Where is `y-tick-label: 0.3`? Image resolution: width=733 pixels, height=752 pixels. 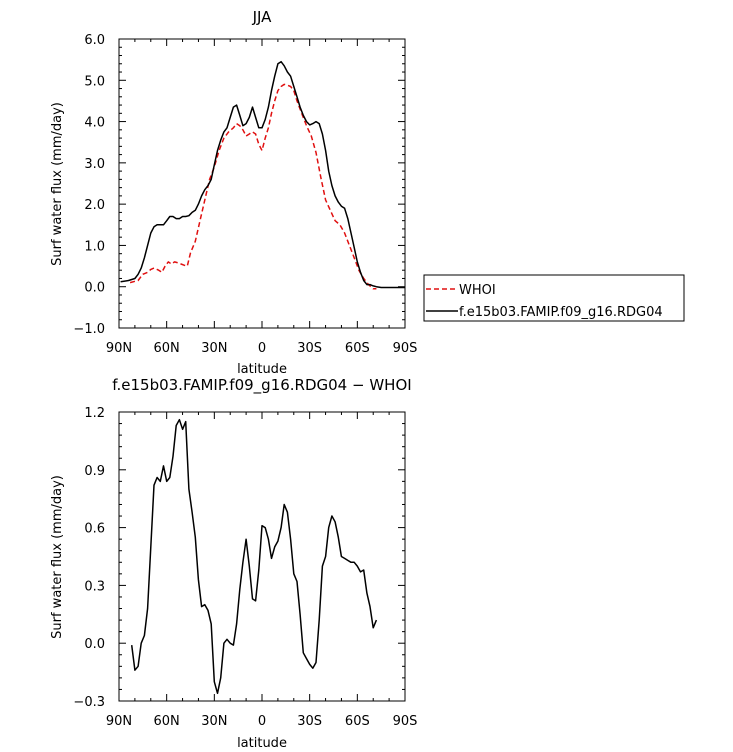 y-tick-label: 0.3 is located at coordinates (94, 586).